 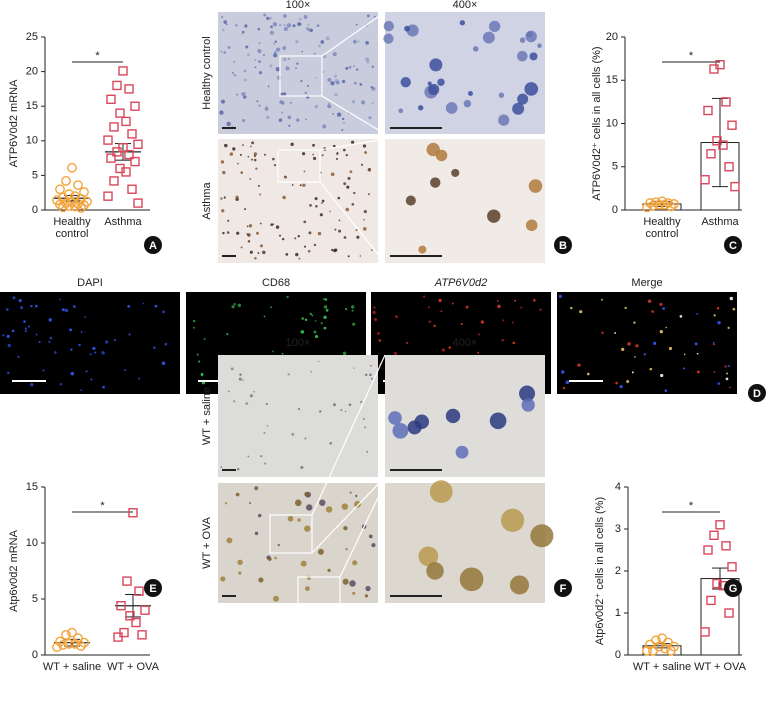 What do you see at coordinates (465, 416) in the screenshot?
I see `micrograph` at bounding box center [465, 416].